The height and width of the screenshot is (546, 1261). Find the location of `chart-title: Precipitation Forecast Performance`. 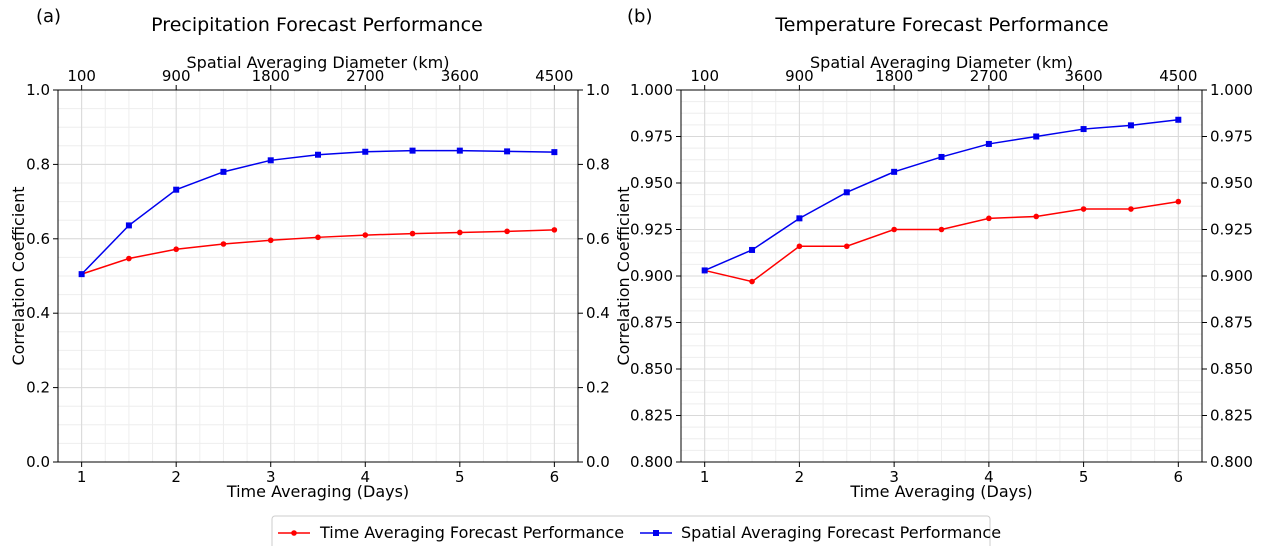

chart-title: Precipitation Forecast Performance is located at coordinates (317, 25).